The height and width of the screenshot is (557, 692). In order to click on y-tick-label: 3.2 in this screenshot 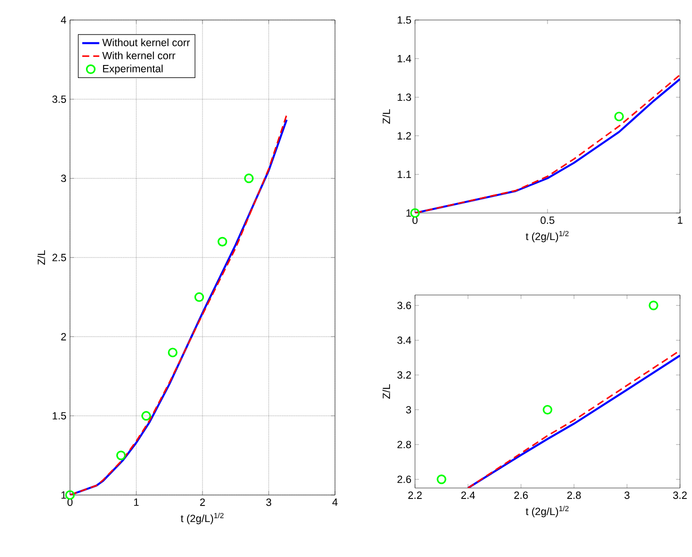, I will do `click(404, 375)`.